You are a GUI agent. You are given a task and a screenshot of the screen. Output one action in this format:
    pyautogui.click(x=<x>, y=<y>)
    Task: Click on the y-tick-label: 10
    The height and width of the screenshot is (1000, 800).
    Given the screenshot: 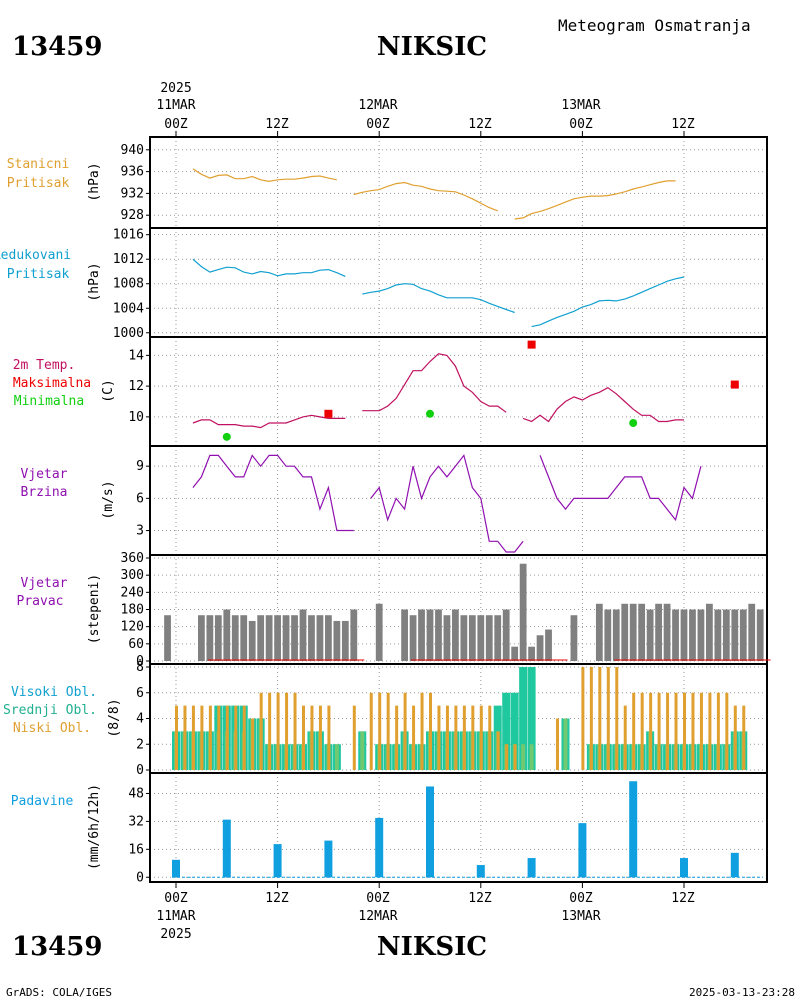 What is the action you would take?
    pyautogui.click(x=136, y=417)
    